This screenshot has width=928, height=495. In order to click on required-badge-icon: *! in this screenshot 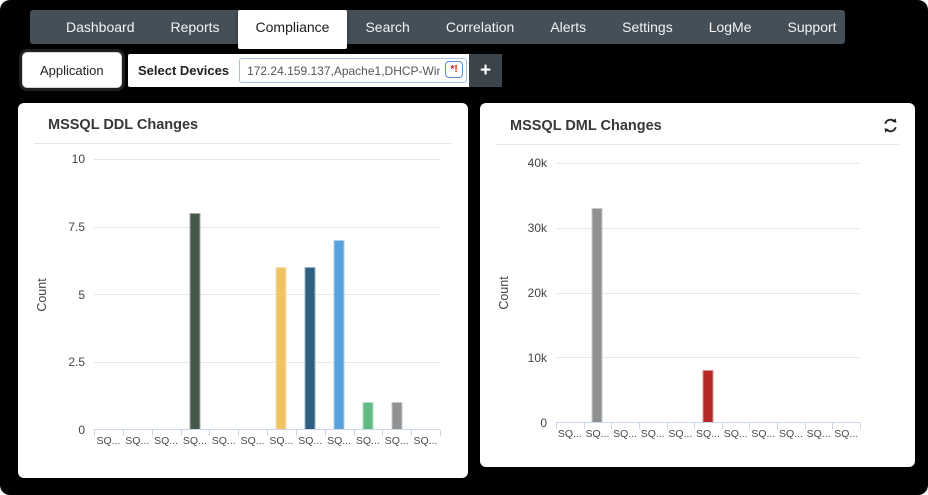, I will do `click(454, 69)`.